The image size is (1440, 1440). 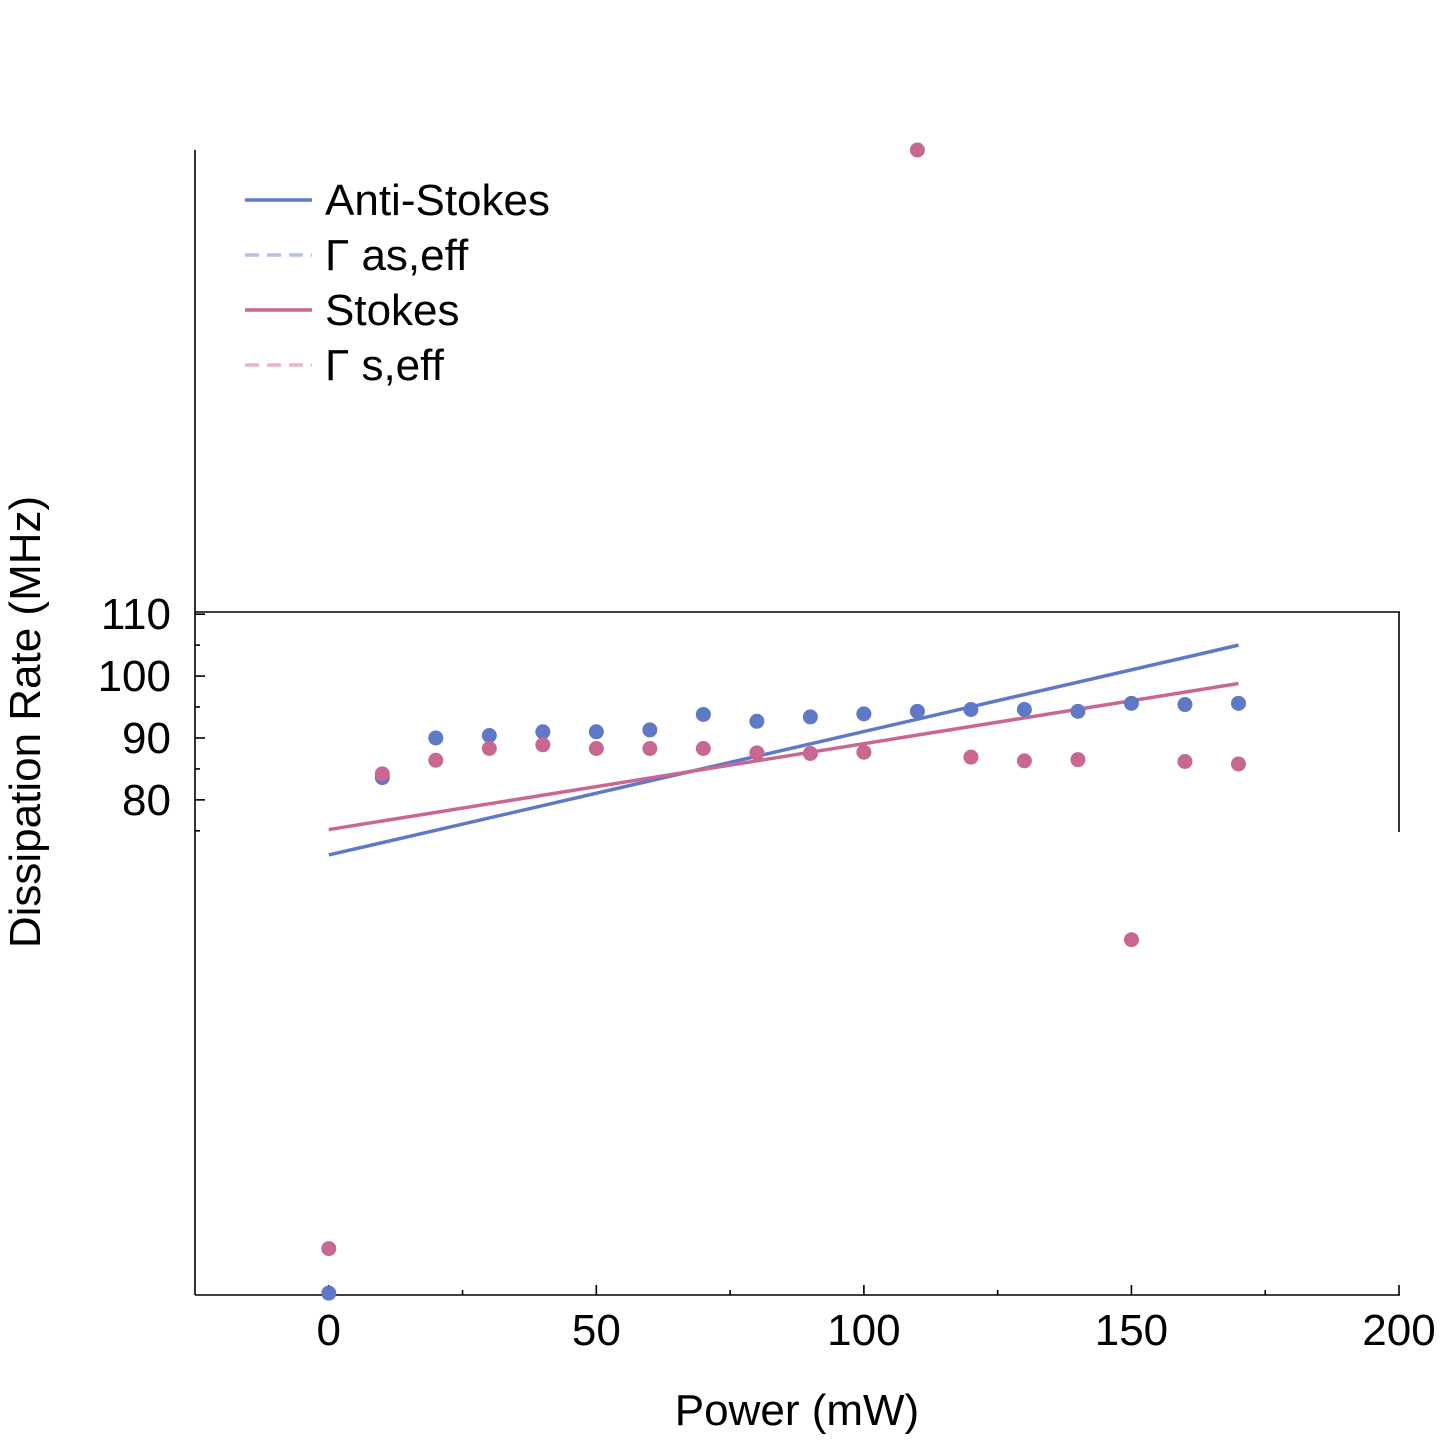 I want to click on stokes-fit-line, so click(x=783, y=756).